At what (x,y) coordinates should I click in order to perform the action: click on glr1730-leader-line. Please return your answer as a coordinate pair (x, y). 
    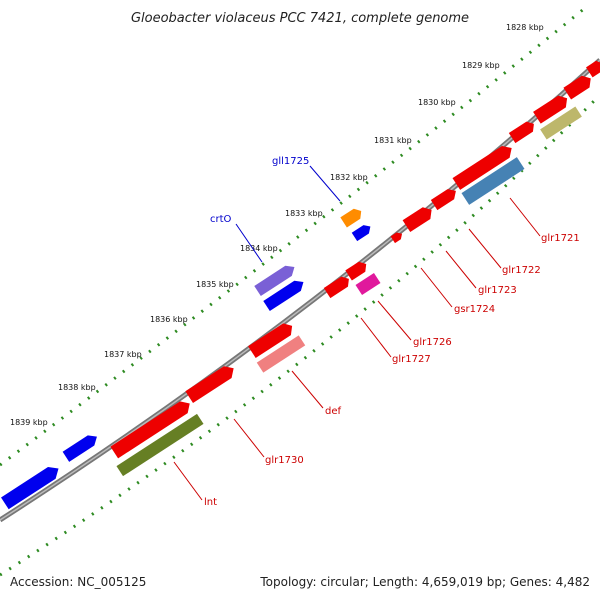
    Looking at the image, I should click on (249, 438).